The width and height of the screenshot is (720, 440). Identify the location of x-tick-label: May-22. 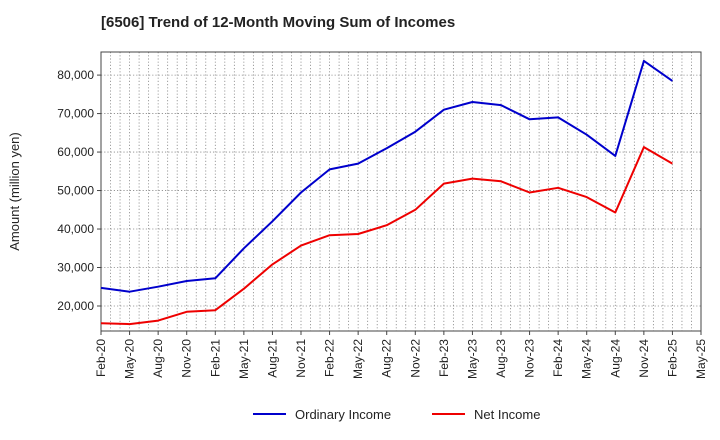
(358, 359).